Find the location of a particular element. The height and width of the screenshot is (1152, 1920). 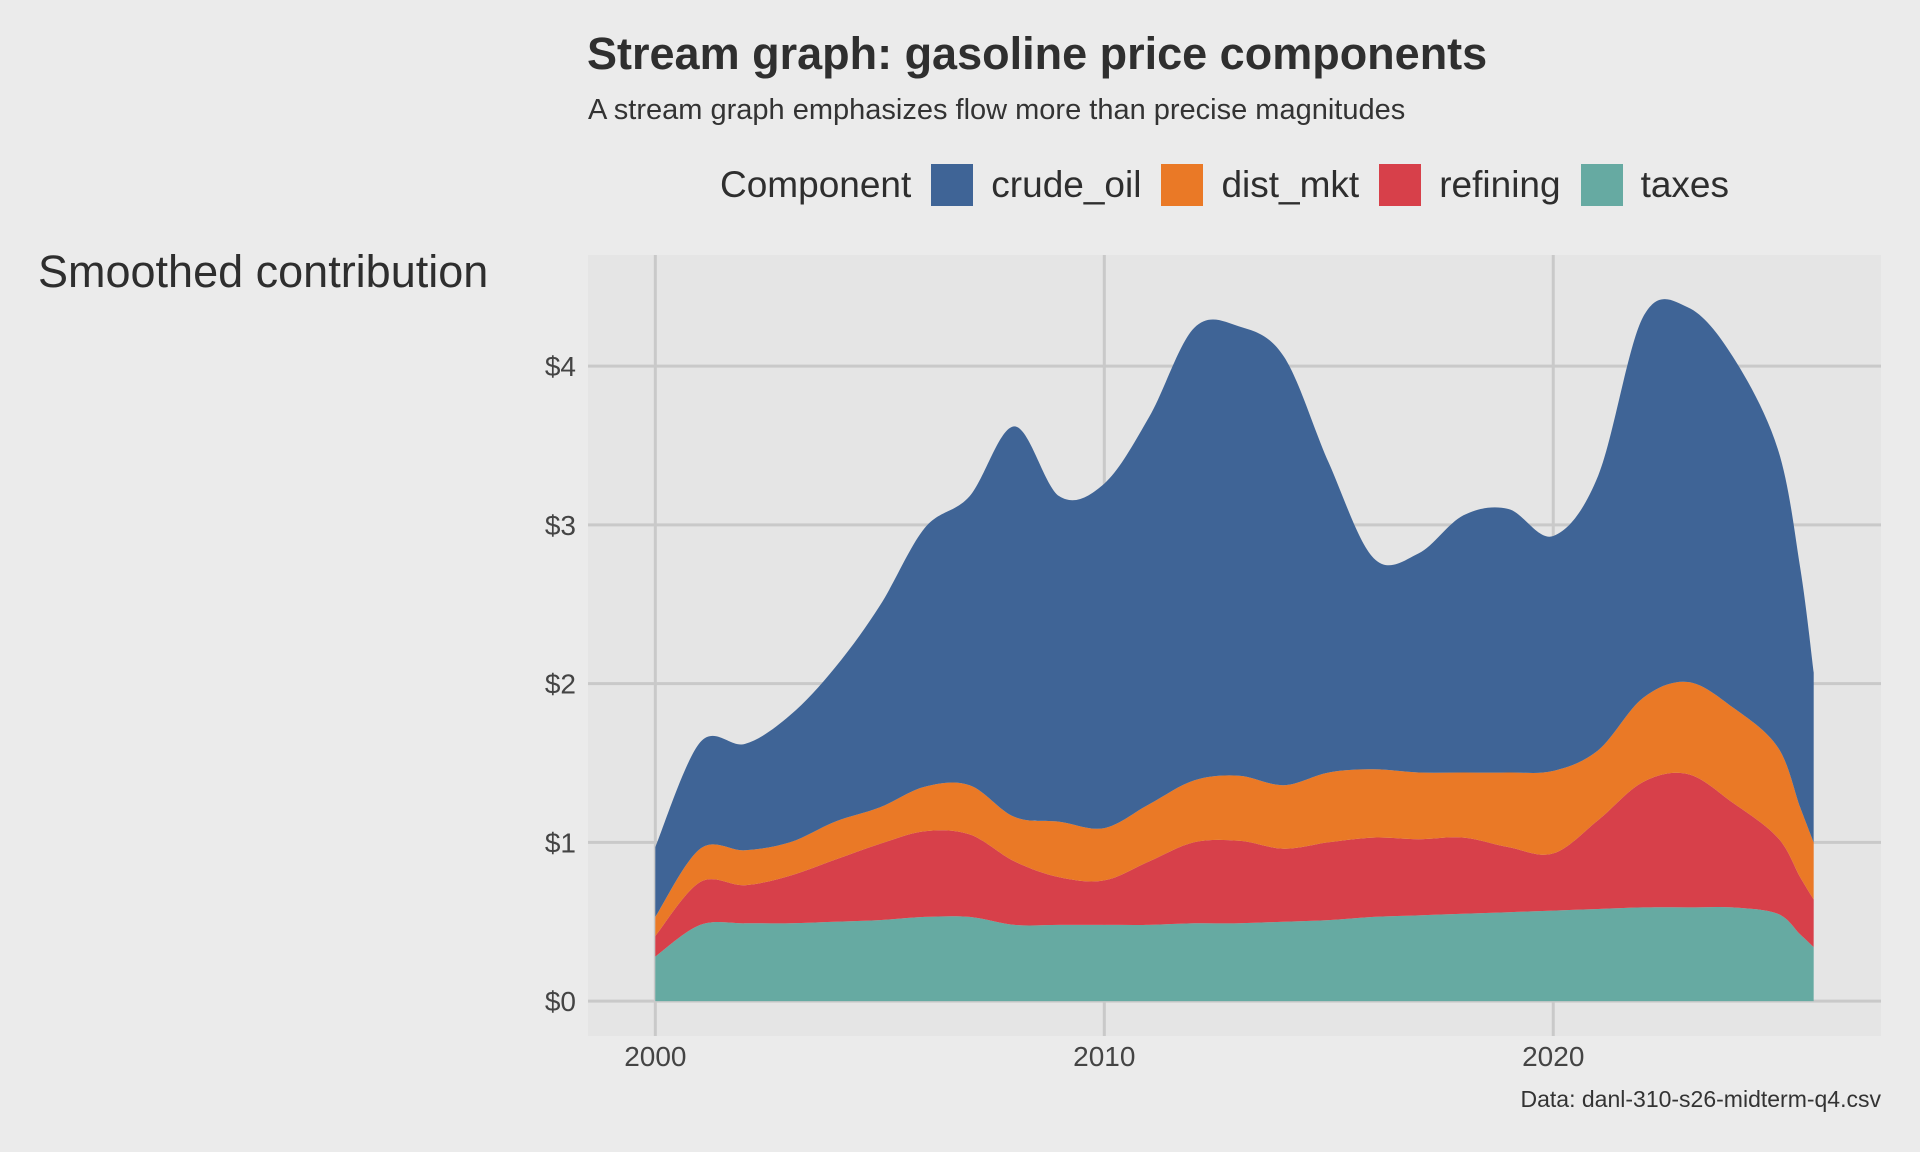

legend-key-taxes is located at coordinates (1601, 185).